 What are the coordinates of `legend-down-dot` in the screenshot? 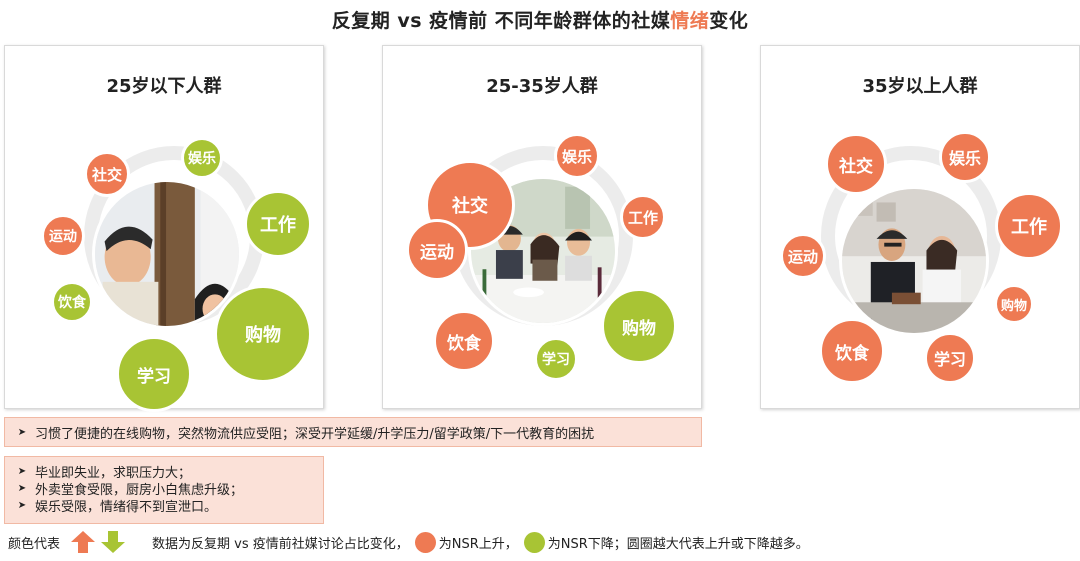 It's located at (534, 542).